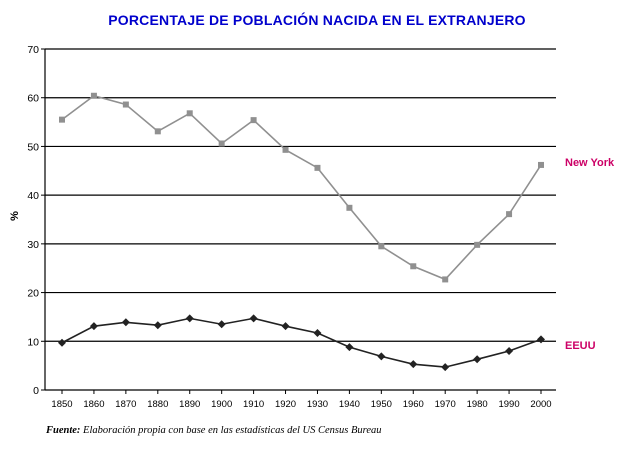  Describe the element at coordinates (413, 364) in the screenshot. I see `point-eeuu-1960` at that location.